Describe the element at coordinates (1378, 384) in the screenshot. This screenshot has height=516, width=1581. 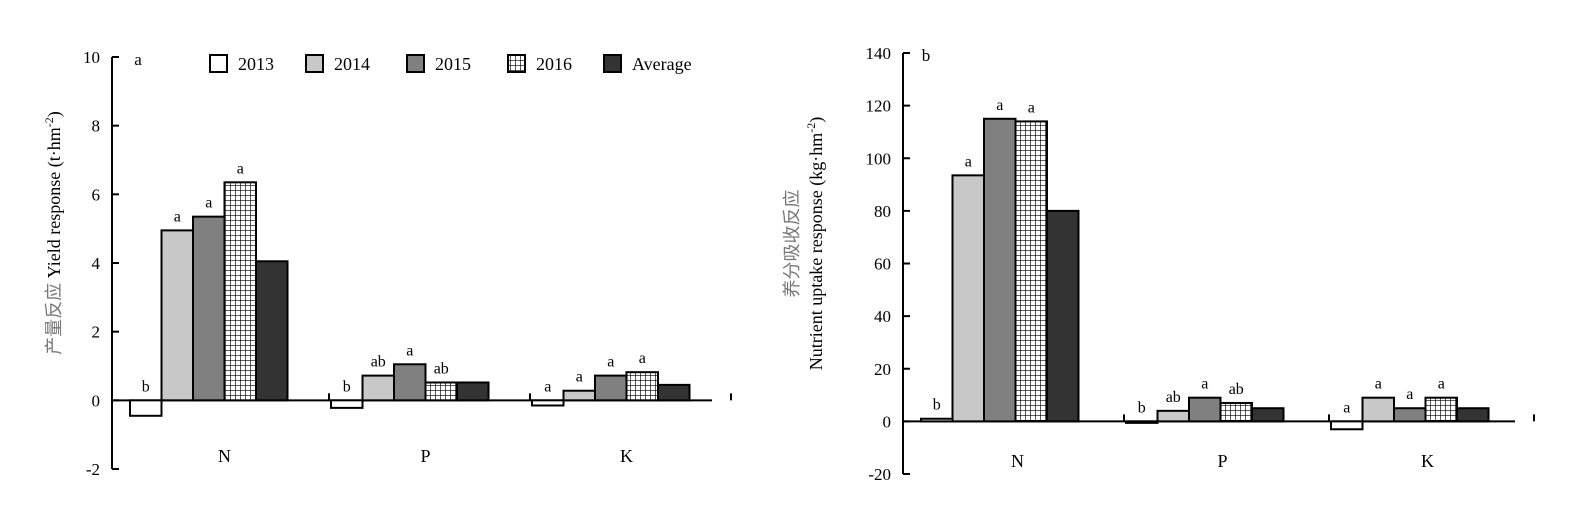
I see `panel-b-sig-label-K-2014: a` at that location.